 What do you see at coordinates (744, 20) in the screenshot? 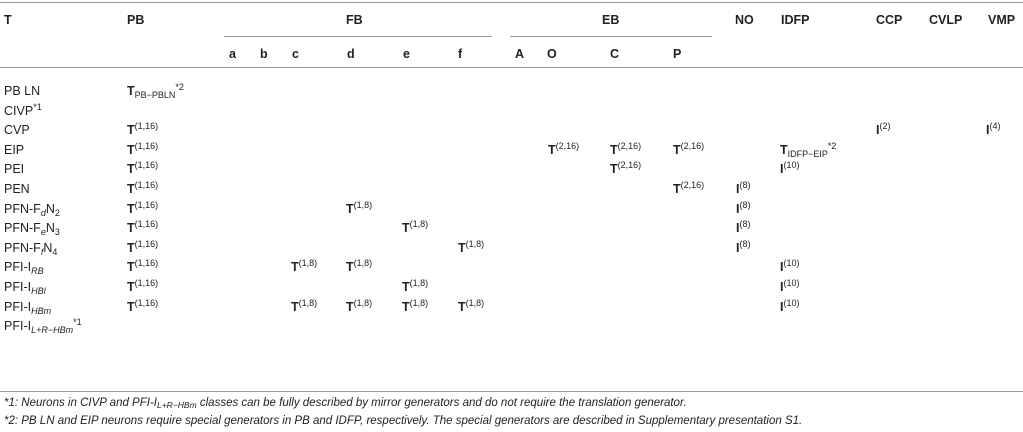
I see `header-no: NO` at bounding box center [744, 20].